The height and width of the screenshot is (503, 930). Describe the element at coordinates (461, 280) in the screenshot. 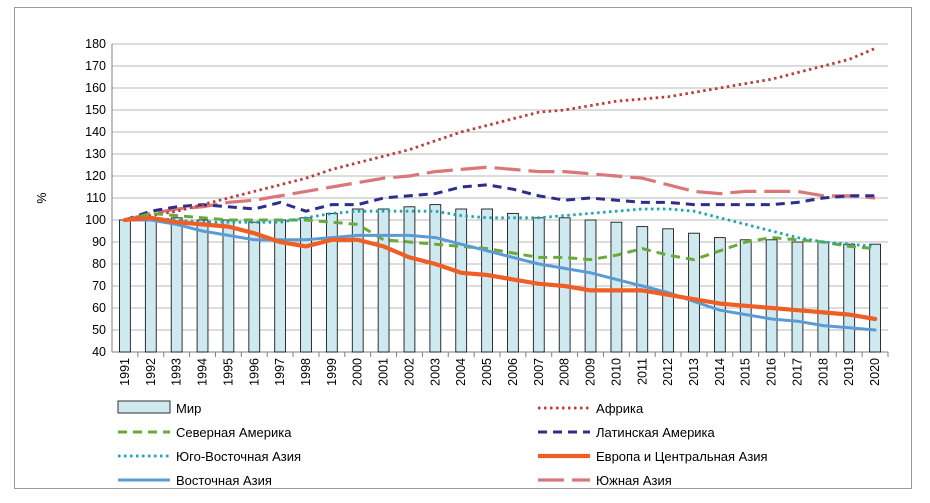

I see `bar-2004` at that location.